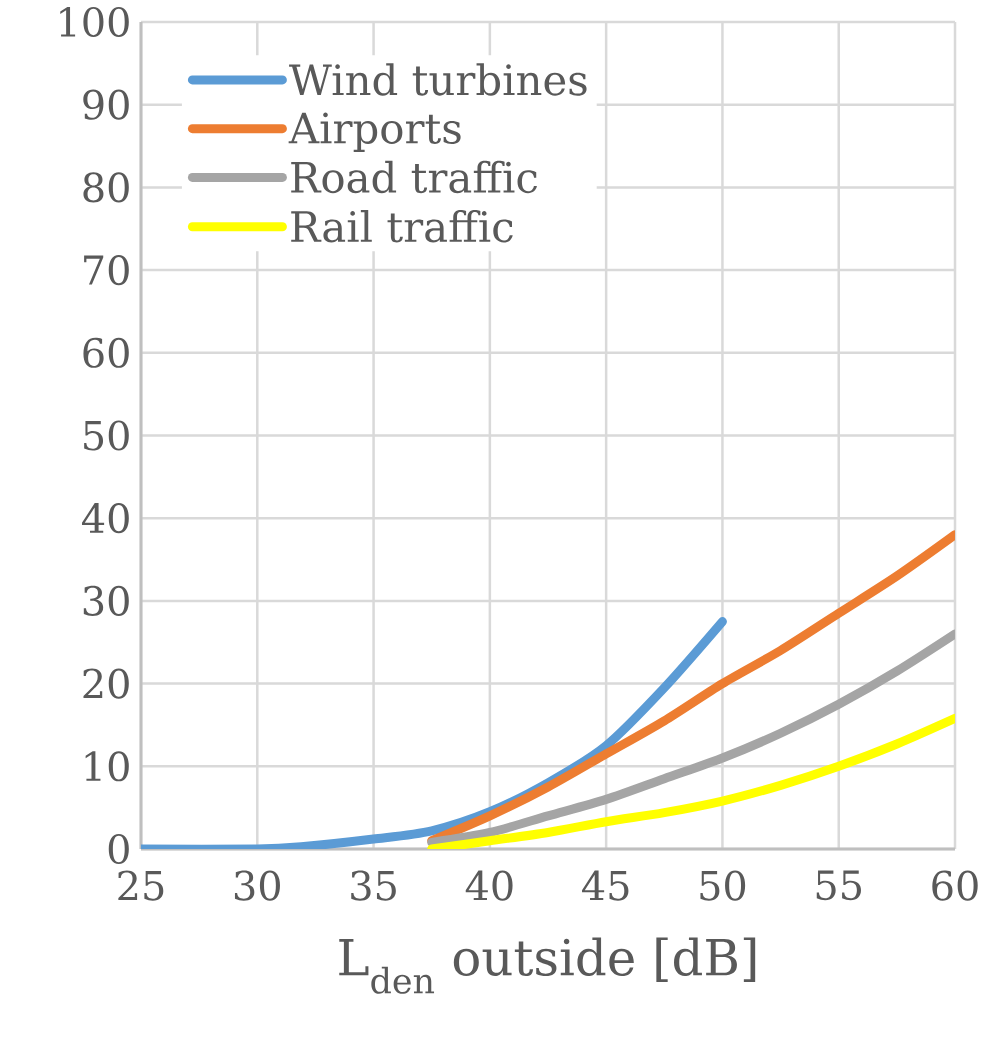  Describe the element at coordinates (414, 177) in the screenshot. I see `legend-label: Road traffic` at that location.